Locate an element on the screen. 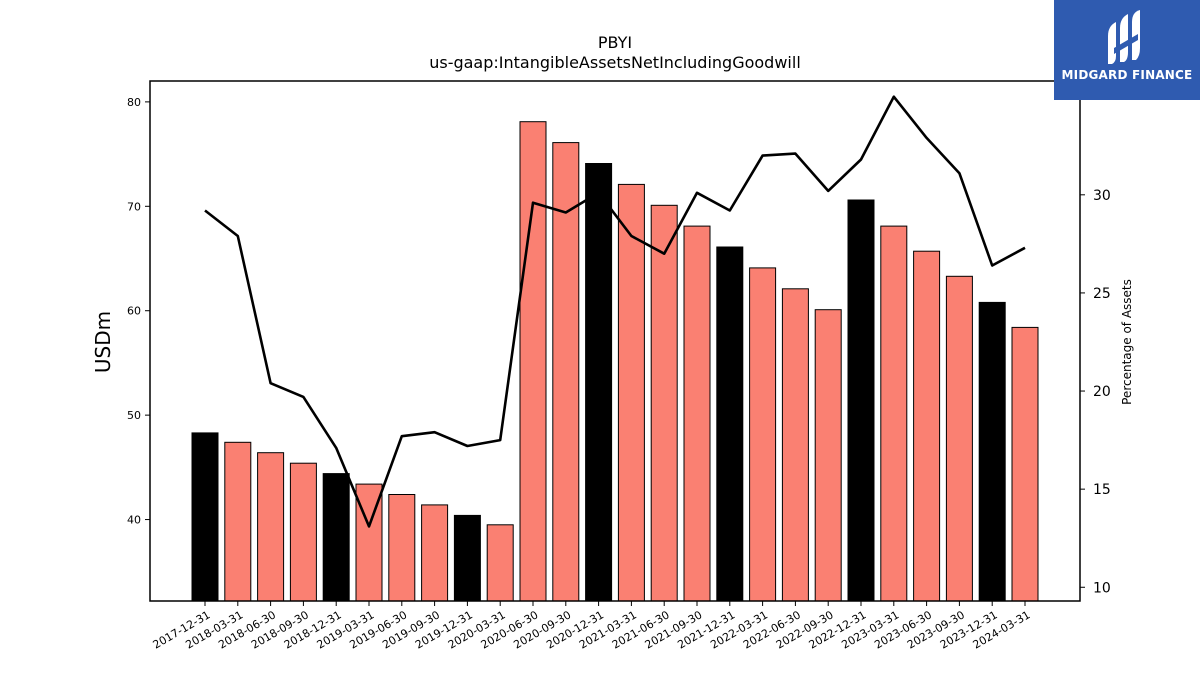  chart-title: PBYI is located at coordinates (615, 42).